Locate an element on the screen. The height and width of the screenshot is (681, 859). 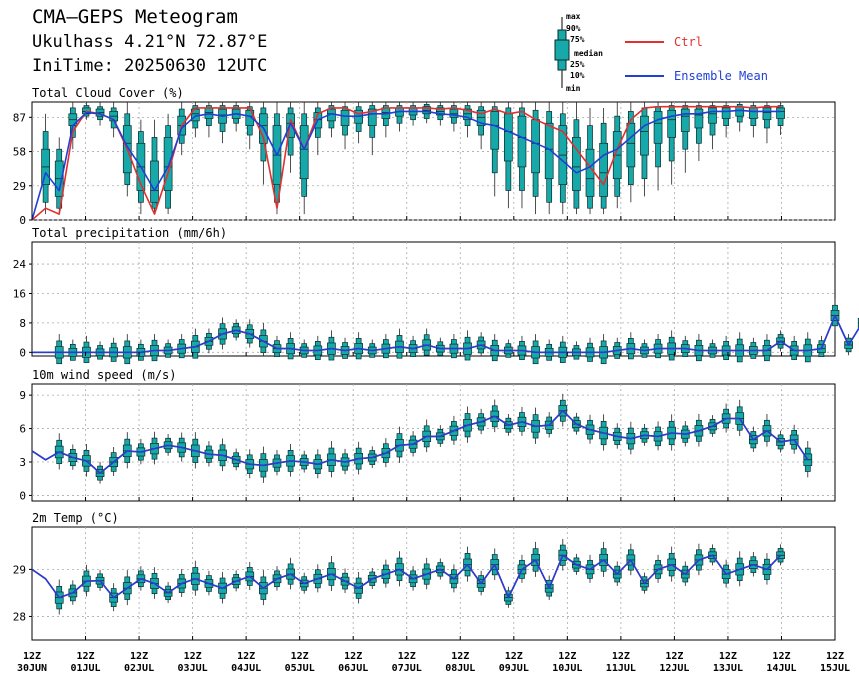
legend-box-label: max is located at coordinates (573, 16).